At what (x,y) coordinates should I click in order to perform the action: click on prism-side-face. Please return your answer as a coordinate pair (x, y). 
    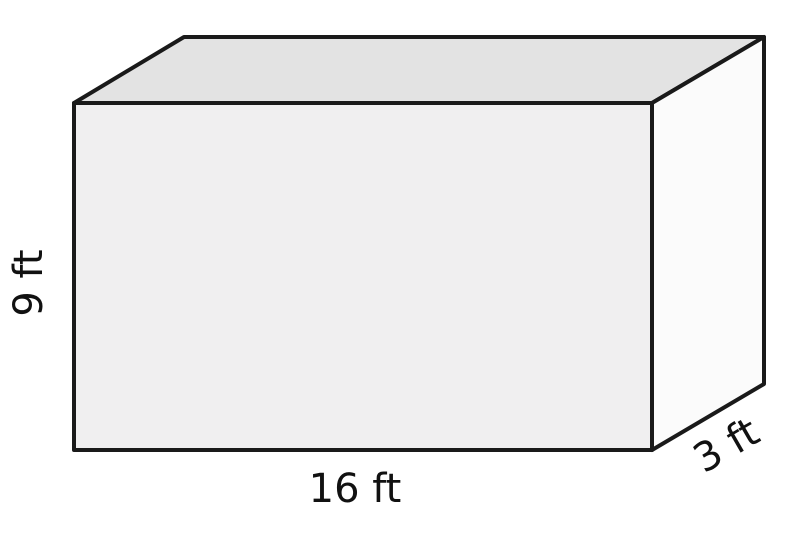
    Looking at the image, I should click on (708, 243).